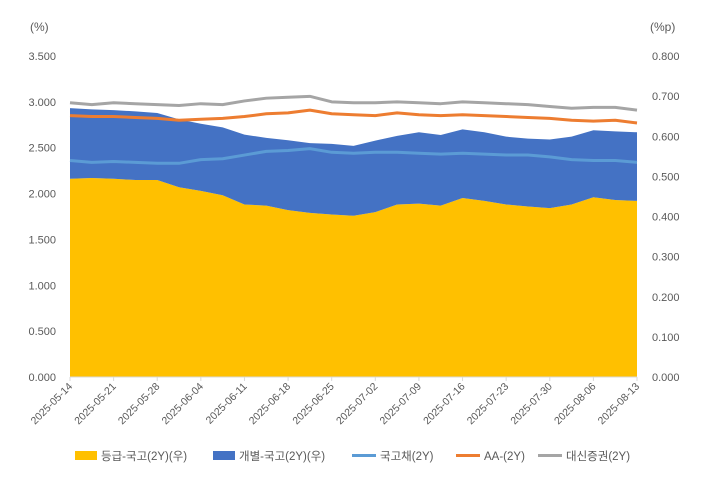 This screenshot has width=713, height=488. What do you see at coordinates (619, 404) in the screenshot?
I see `x-tick-label: 2025-08-13` at bounding box center [619, 404].